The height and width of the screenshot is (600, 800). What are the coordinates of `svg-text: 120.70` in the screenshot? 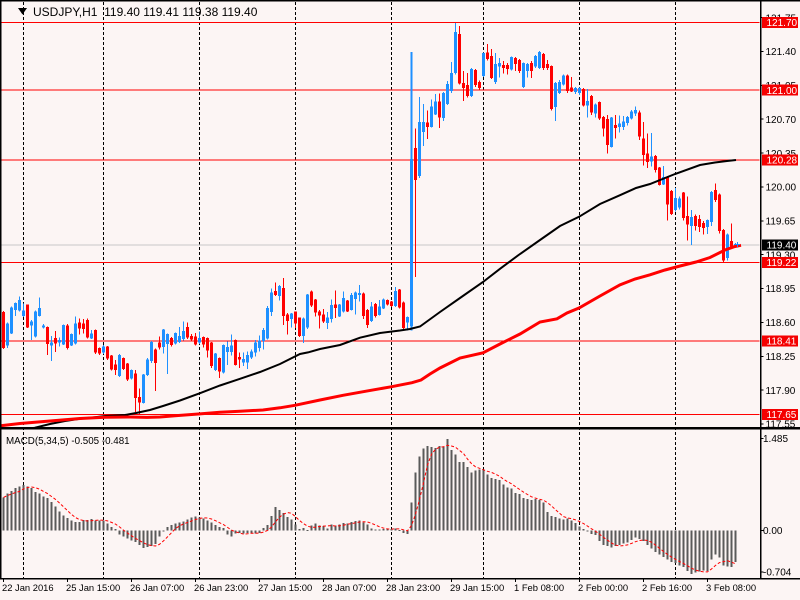 It's located at (781, 120).